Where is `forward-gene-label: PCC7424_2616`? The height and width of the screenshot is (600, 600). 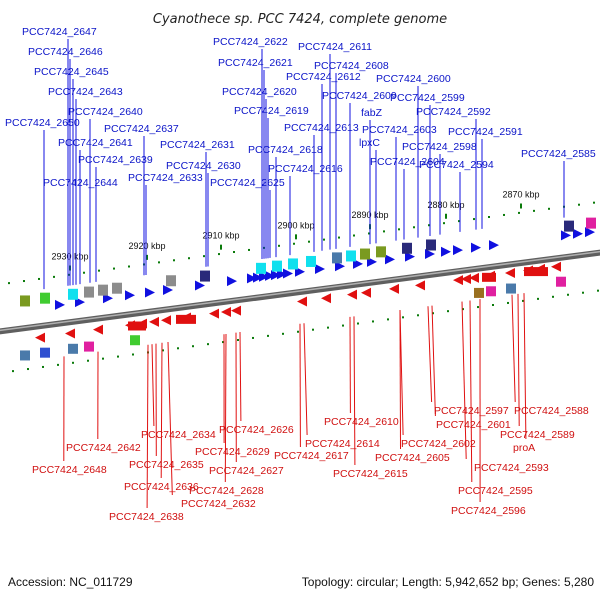
forward-gene-label: PCC7424_2616 is located at coordinates (305, 169).